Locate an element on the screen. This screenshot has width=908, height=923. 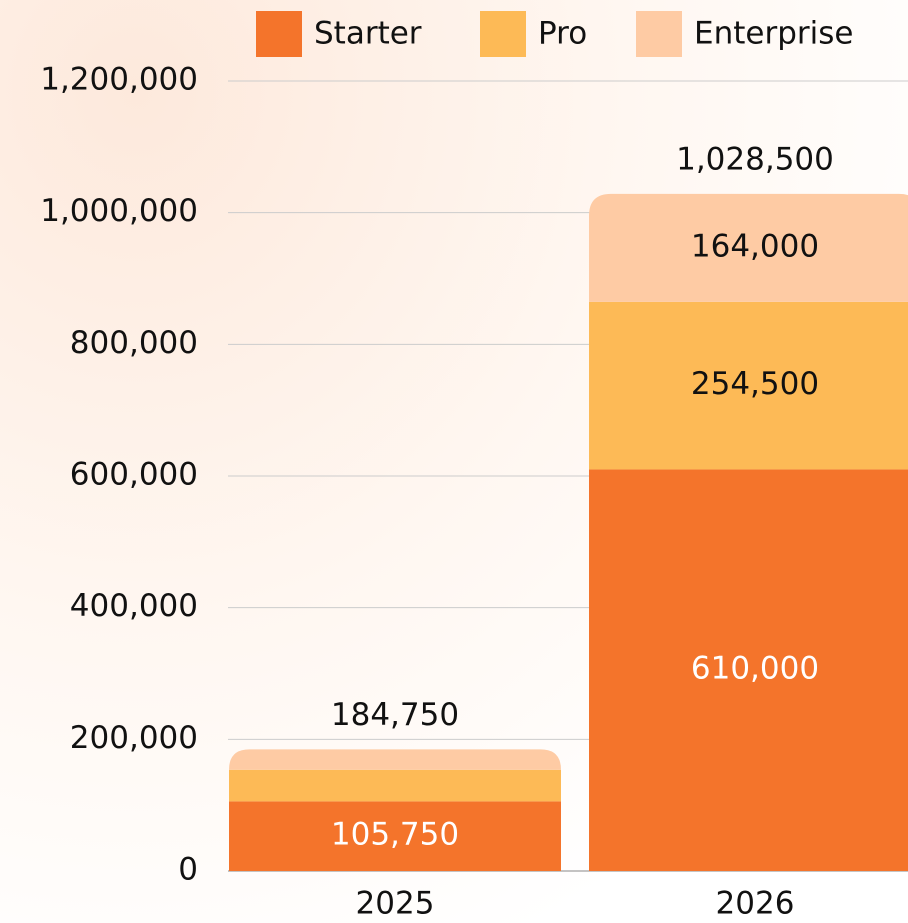
data-label: 254,500 is located at coordinates (755, 384).